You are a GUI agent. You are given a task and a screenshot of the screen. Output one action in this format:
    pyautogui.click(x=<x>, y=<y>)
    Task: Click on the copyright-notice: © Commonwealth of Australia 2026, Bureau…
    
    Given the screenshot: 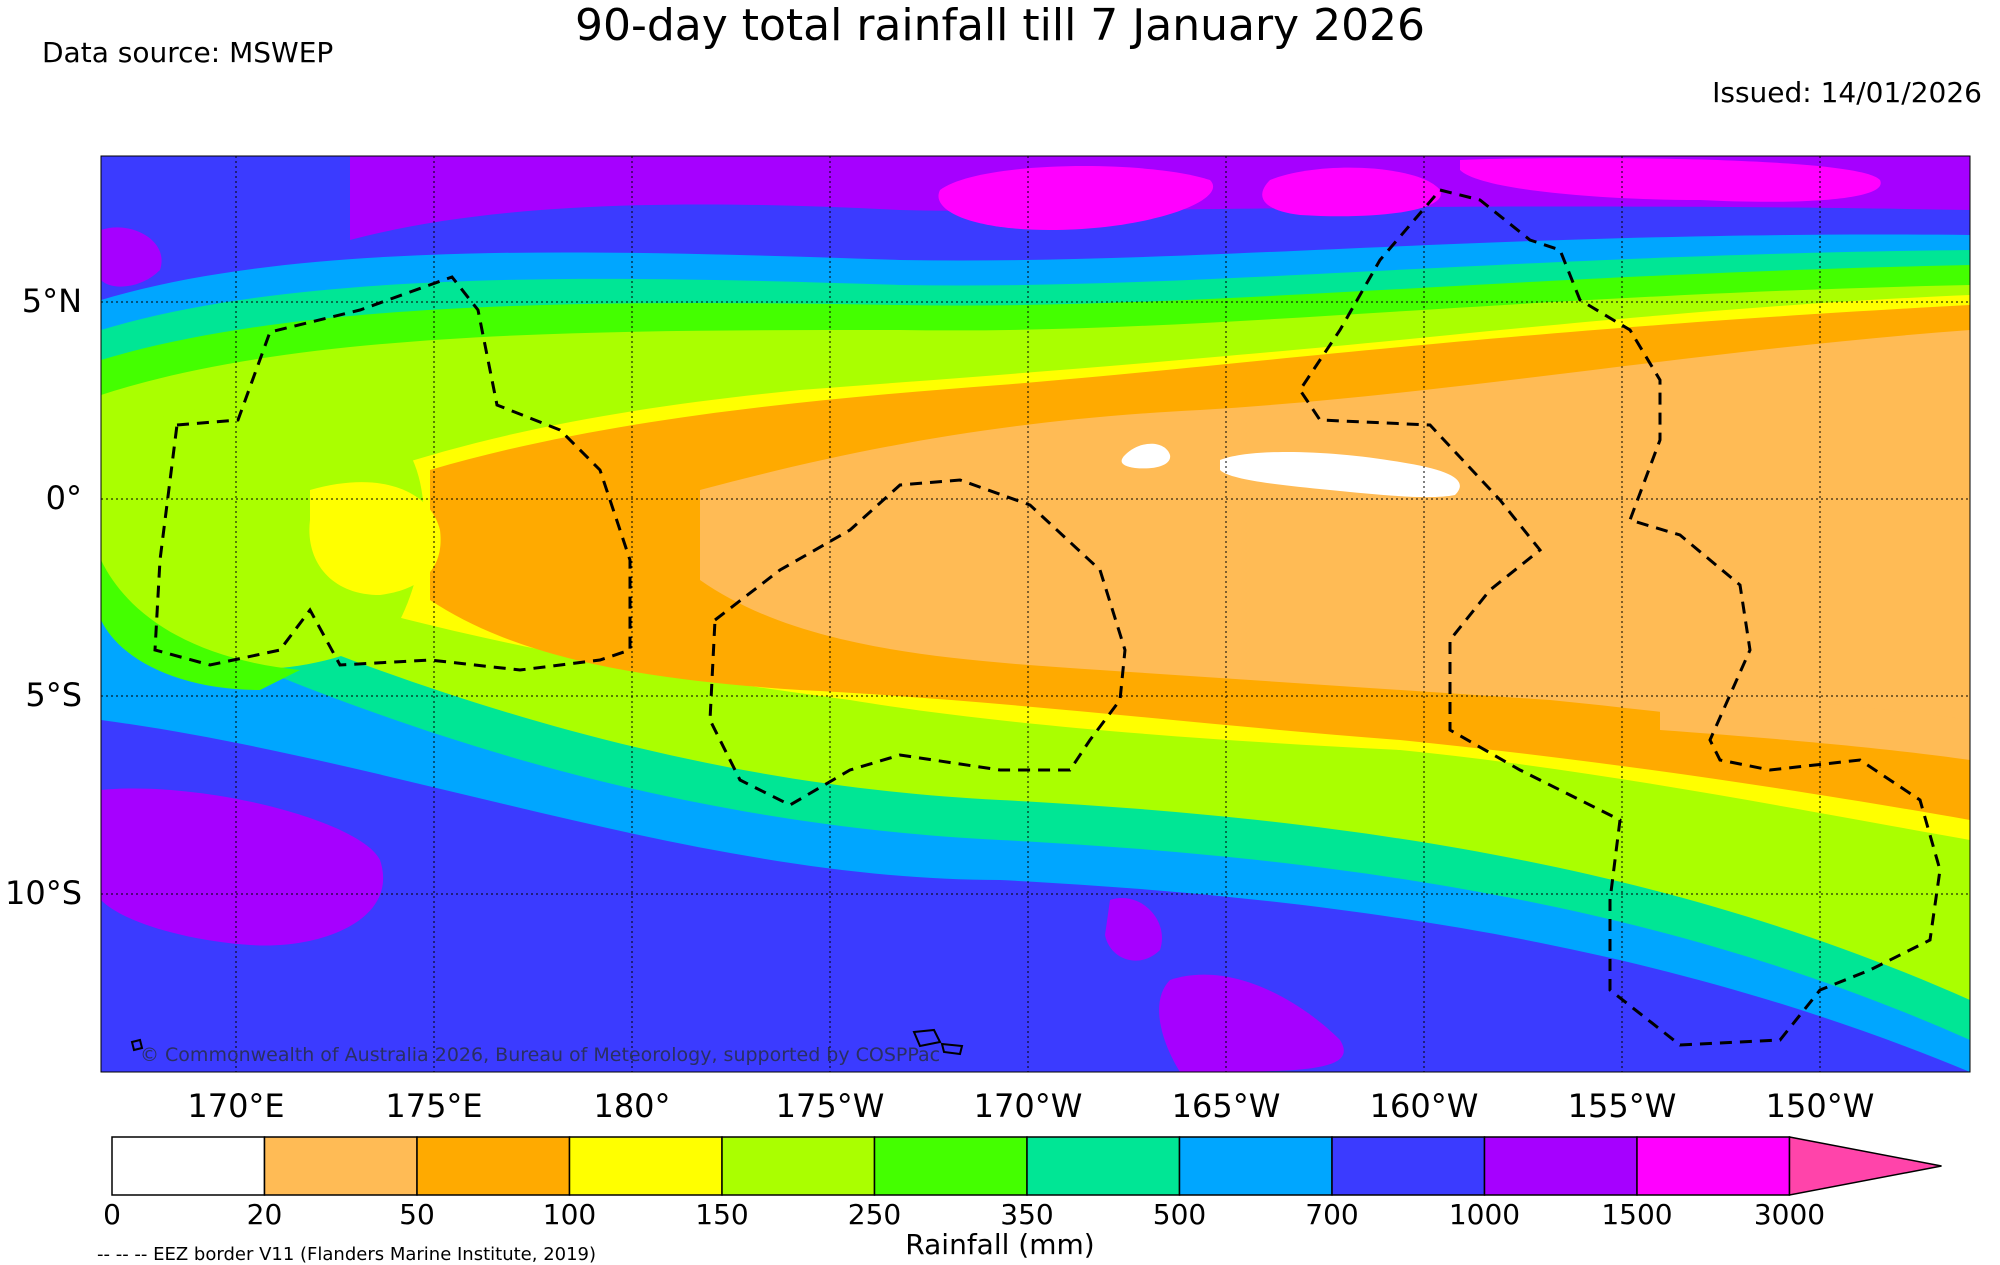 What is the action you would take?
    pyautogui.click(x=540, y=1055)
    